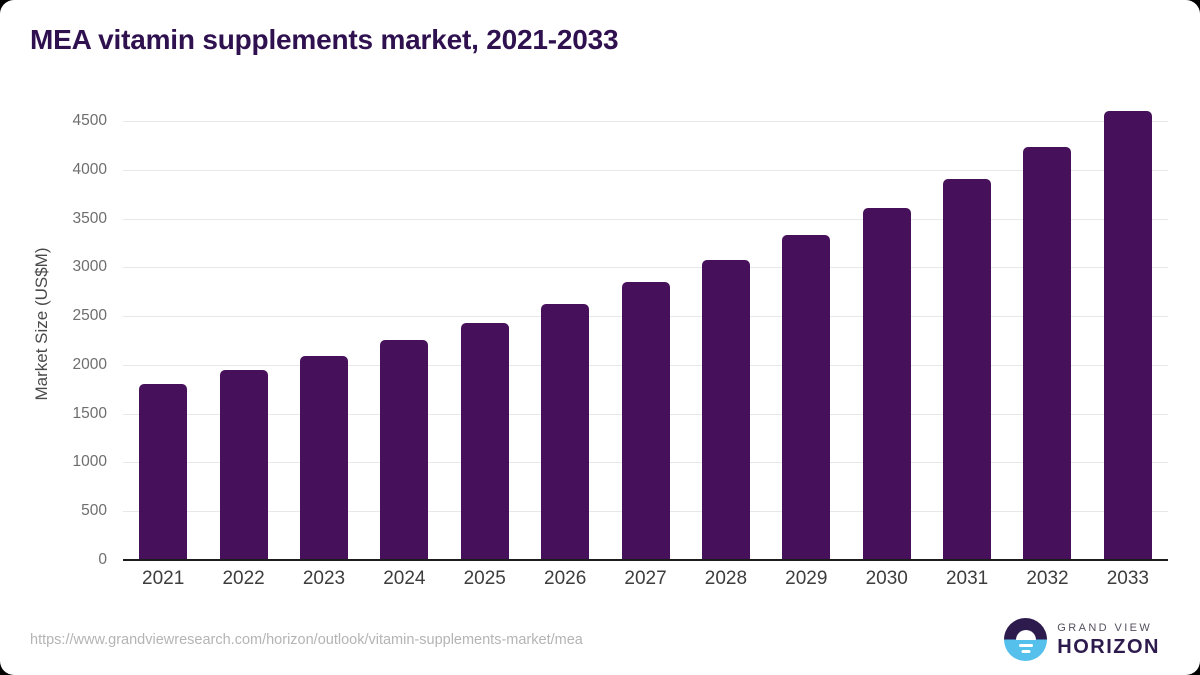 This screenshot has width=1200, height=675. Describe the element at coordinates (886, 578) in the screenshot. I see `x-axis-tick-label: 2030` at that location.